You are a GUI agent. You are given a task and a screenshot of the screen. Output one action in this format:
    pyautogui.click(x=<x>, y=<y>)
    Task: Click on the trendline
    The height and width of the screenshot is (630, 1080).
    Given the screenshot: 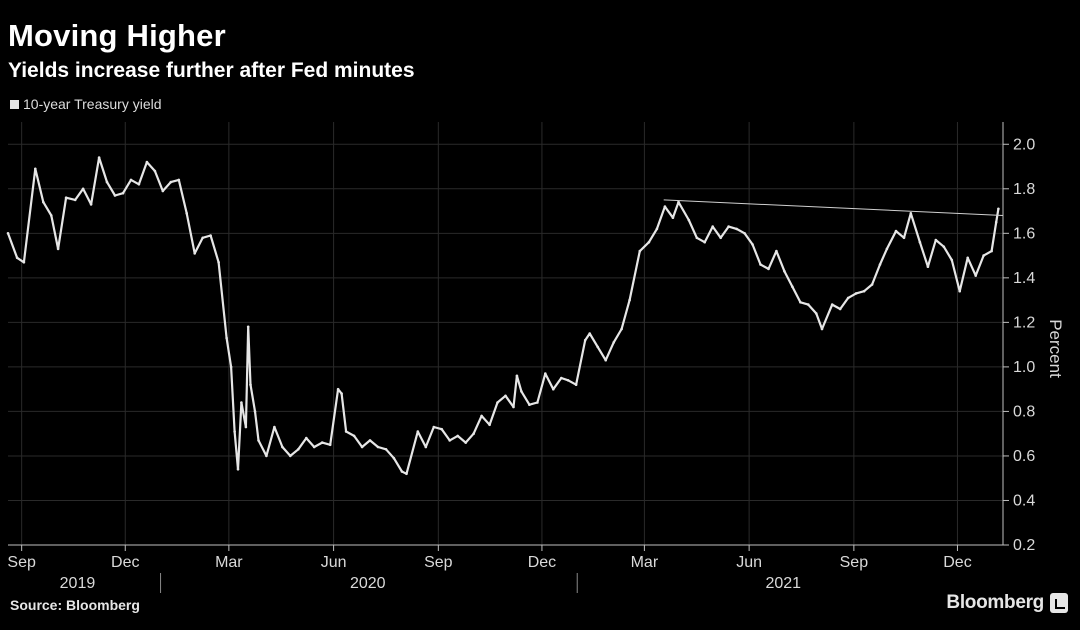 What is the action you would take?
    pyautogui.click(x=833, y=207)
    